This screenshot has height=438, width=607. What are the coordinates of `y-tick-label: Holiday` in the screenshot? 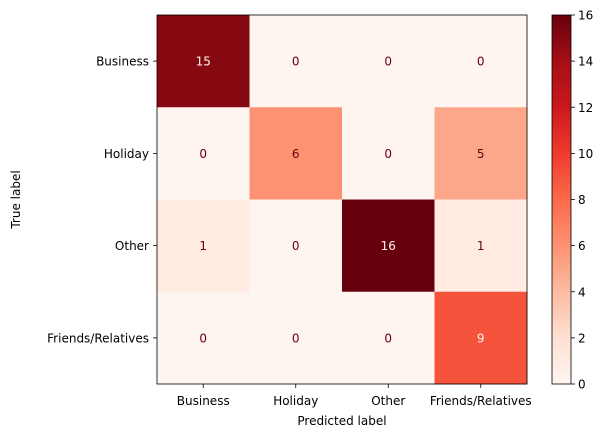 It's located at (126, 154).